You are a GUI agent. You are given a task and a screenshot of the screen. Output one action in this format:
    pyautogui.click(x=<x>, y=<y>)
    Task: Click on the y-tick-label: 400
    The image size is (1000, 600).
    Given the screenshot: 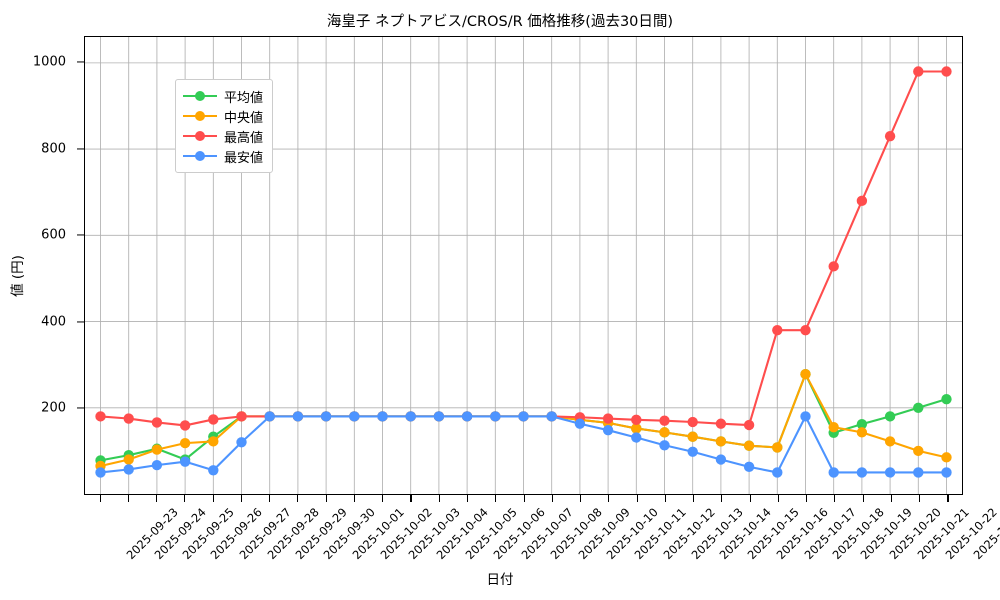 What is the action you would take?
    pyautogui.click(x=53, y=322)
    